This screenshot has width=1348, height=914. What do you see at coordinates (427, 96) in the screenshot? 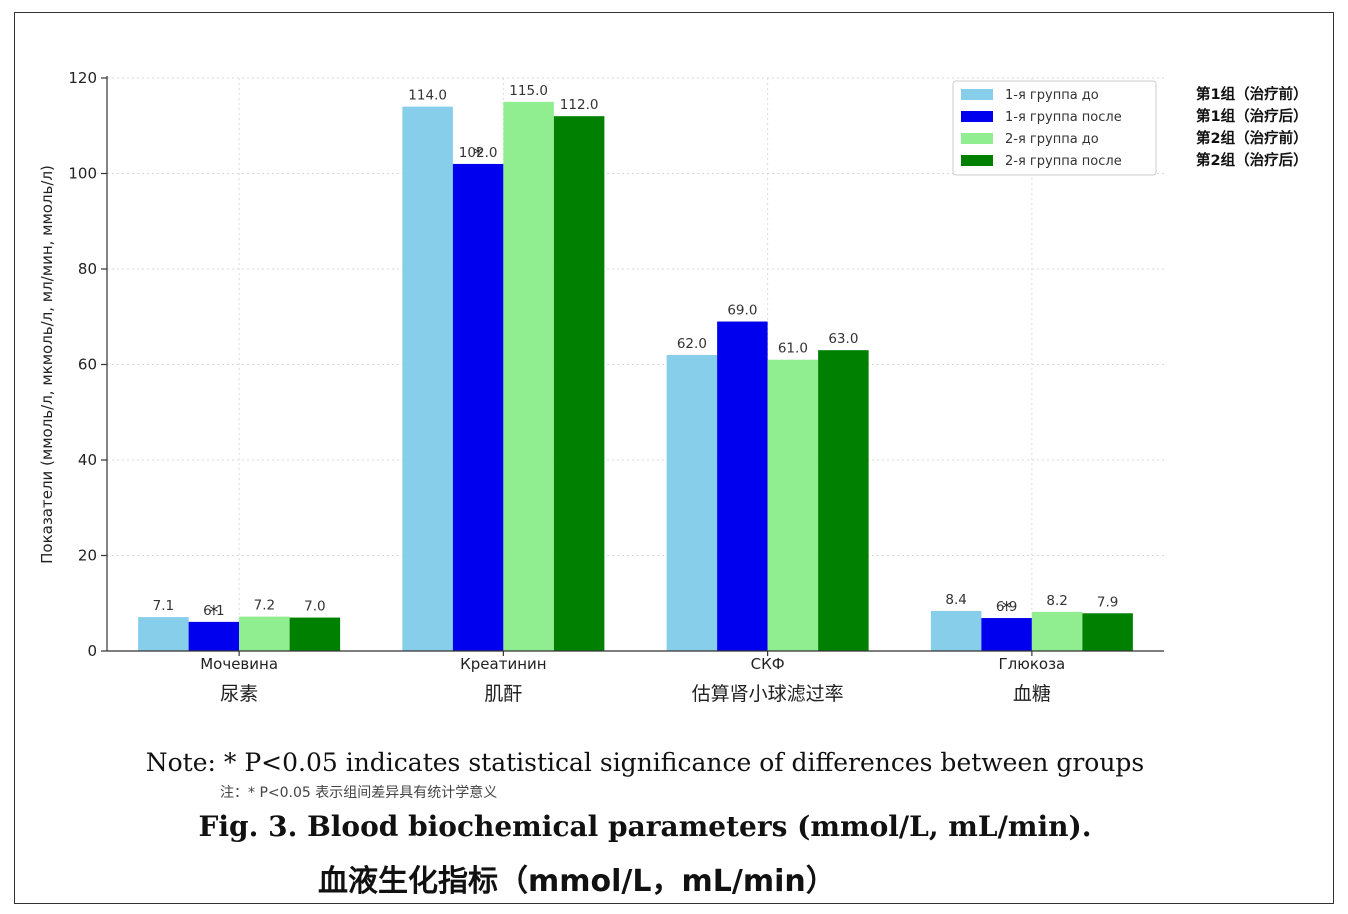
I see `data-label: 114.0` at bounding box center [427, 96].